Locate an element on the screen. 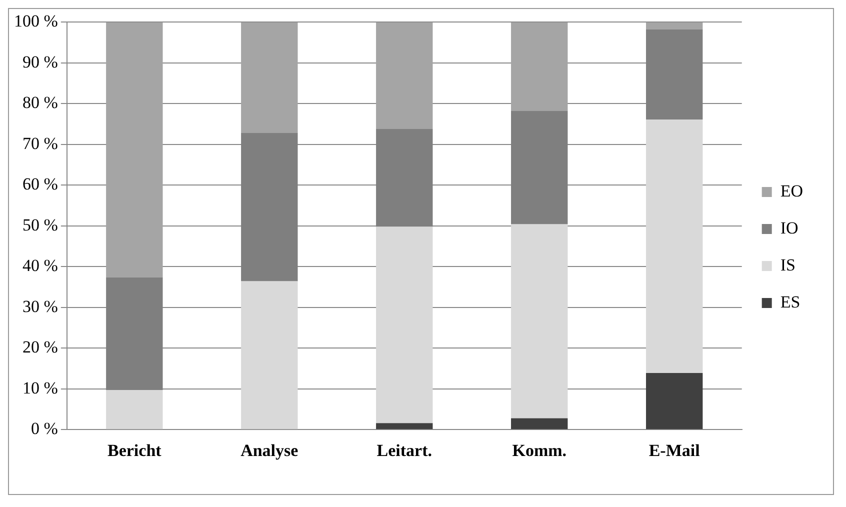  x-tick-label: Leitart. is located at coordinates (404, 450).